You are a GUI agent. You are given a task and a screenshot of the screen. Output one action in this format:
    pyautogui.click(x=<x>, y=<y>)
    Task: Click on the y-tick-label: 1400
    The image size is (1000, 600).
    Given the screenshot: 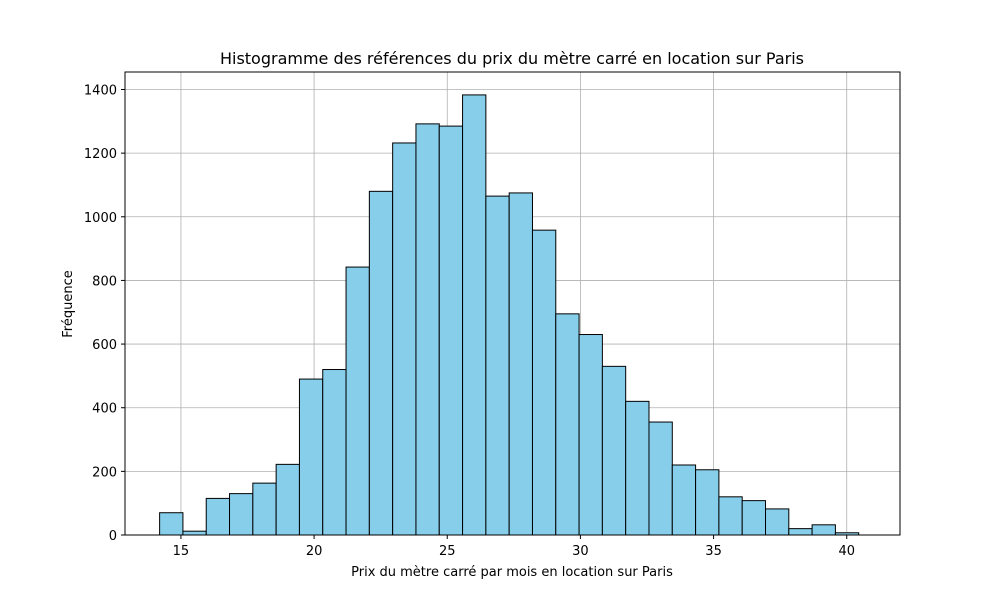 What is the action you would take?
    pyautogui.click(x=100, y=91)
    